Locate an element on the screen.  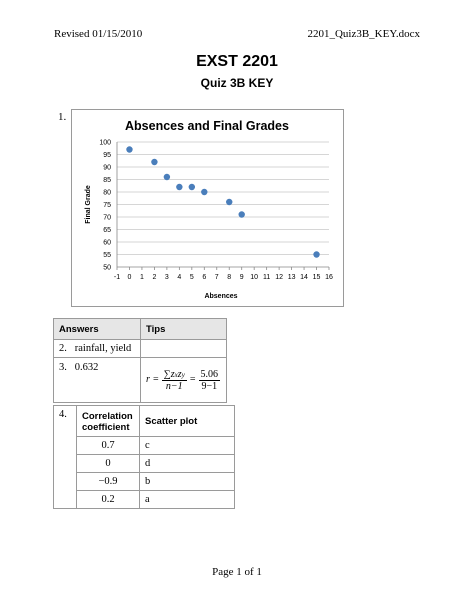
chart-x-tick-label: 8 is located at coordinates (229, 277).